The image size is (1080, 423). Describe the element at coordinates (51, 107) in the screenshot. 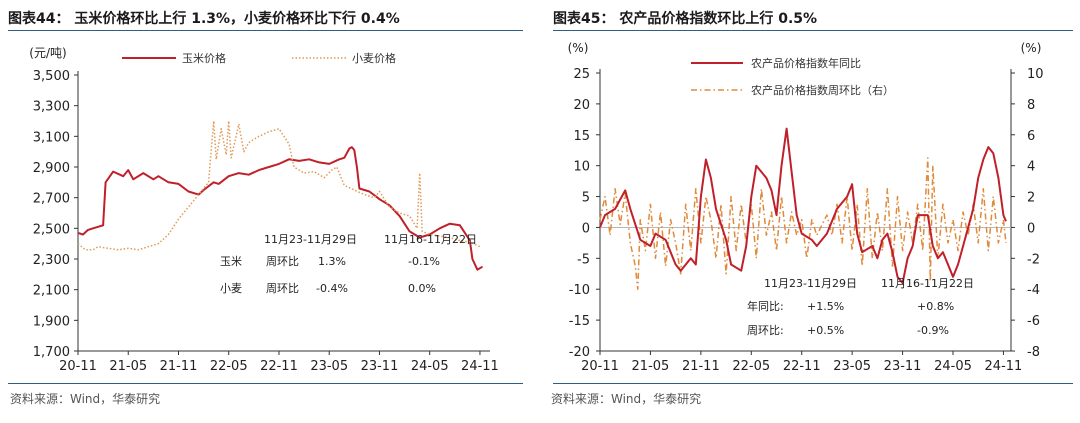

I see `left-y-tick-label: 3,300` at that location.